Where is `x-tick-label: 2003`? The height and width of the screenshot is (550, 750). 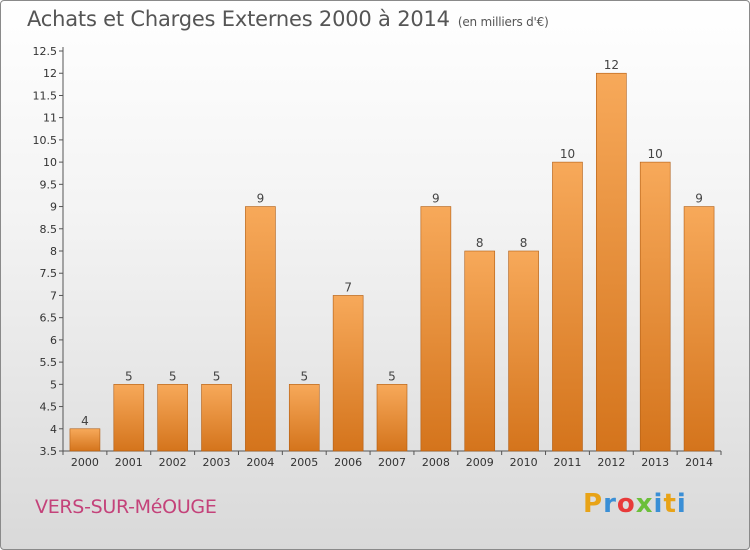
x-tick-label: 2003 is located at coordinates (217, 462).